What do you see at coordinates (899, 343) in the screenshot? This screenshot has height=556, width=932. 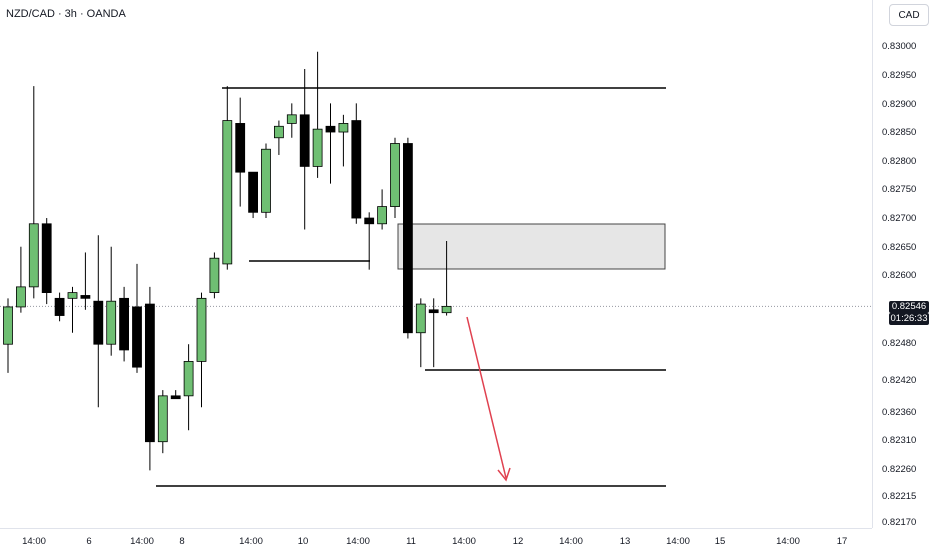 I see `price-tick-label: 0.82480` at bounding box center [899, 343].